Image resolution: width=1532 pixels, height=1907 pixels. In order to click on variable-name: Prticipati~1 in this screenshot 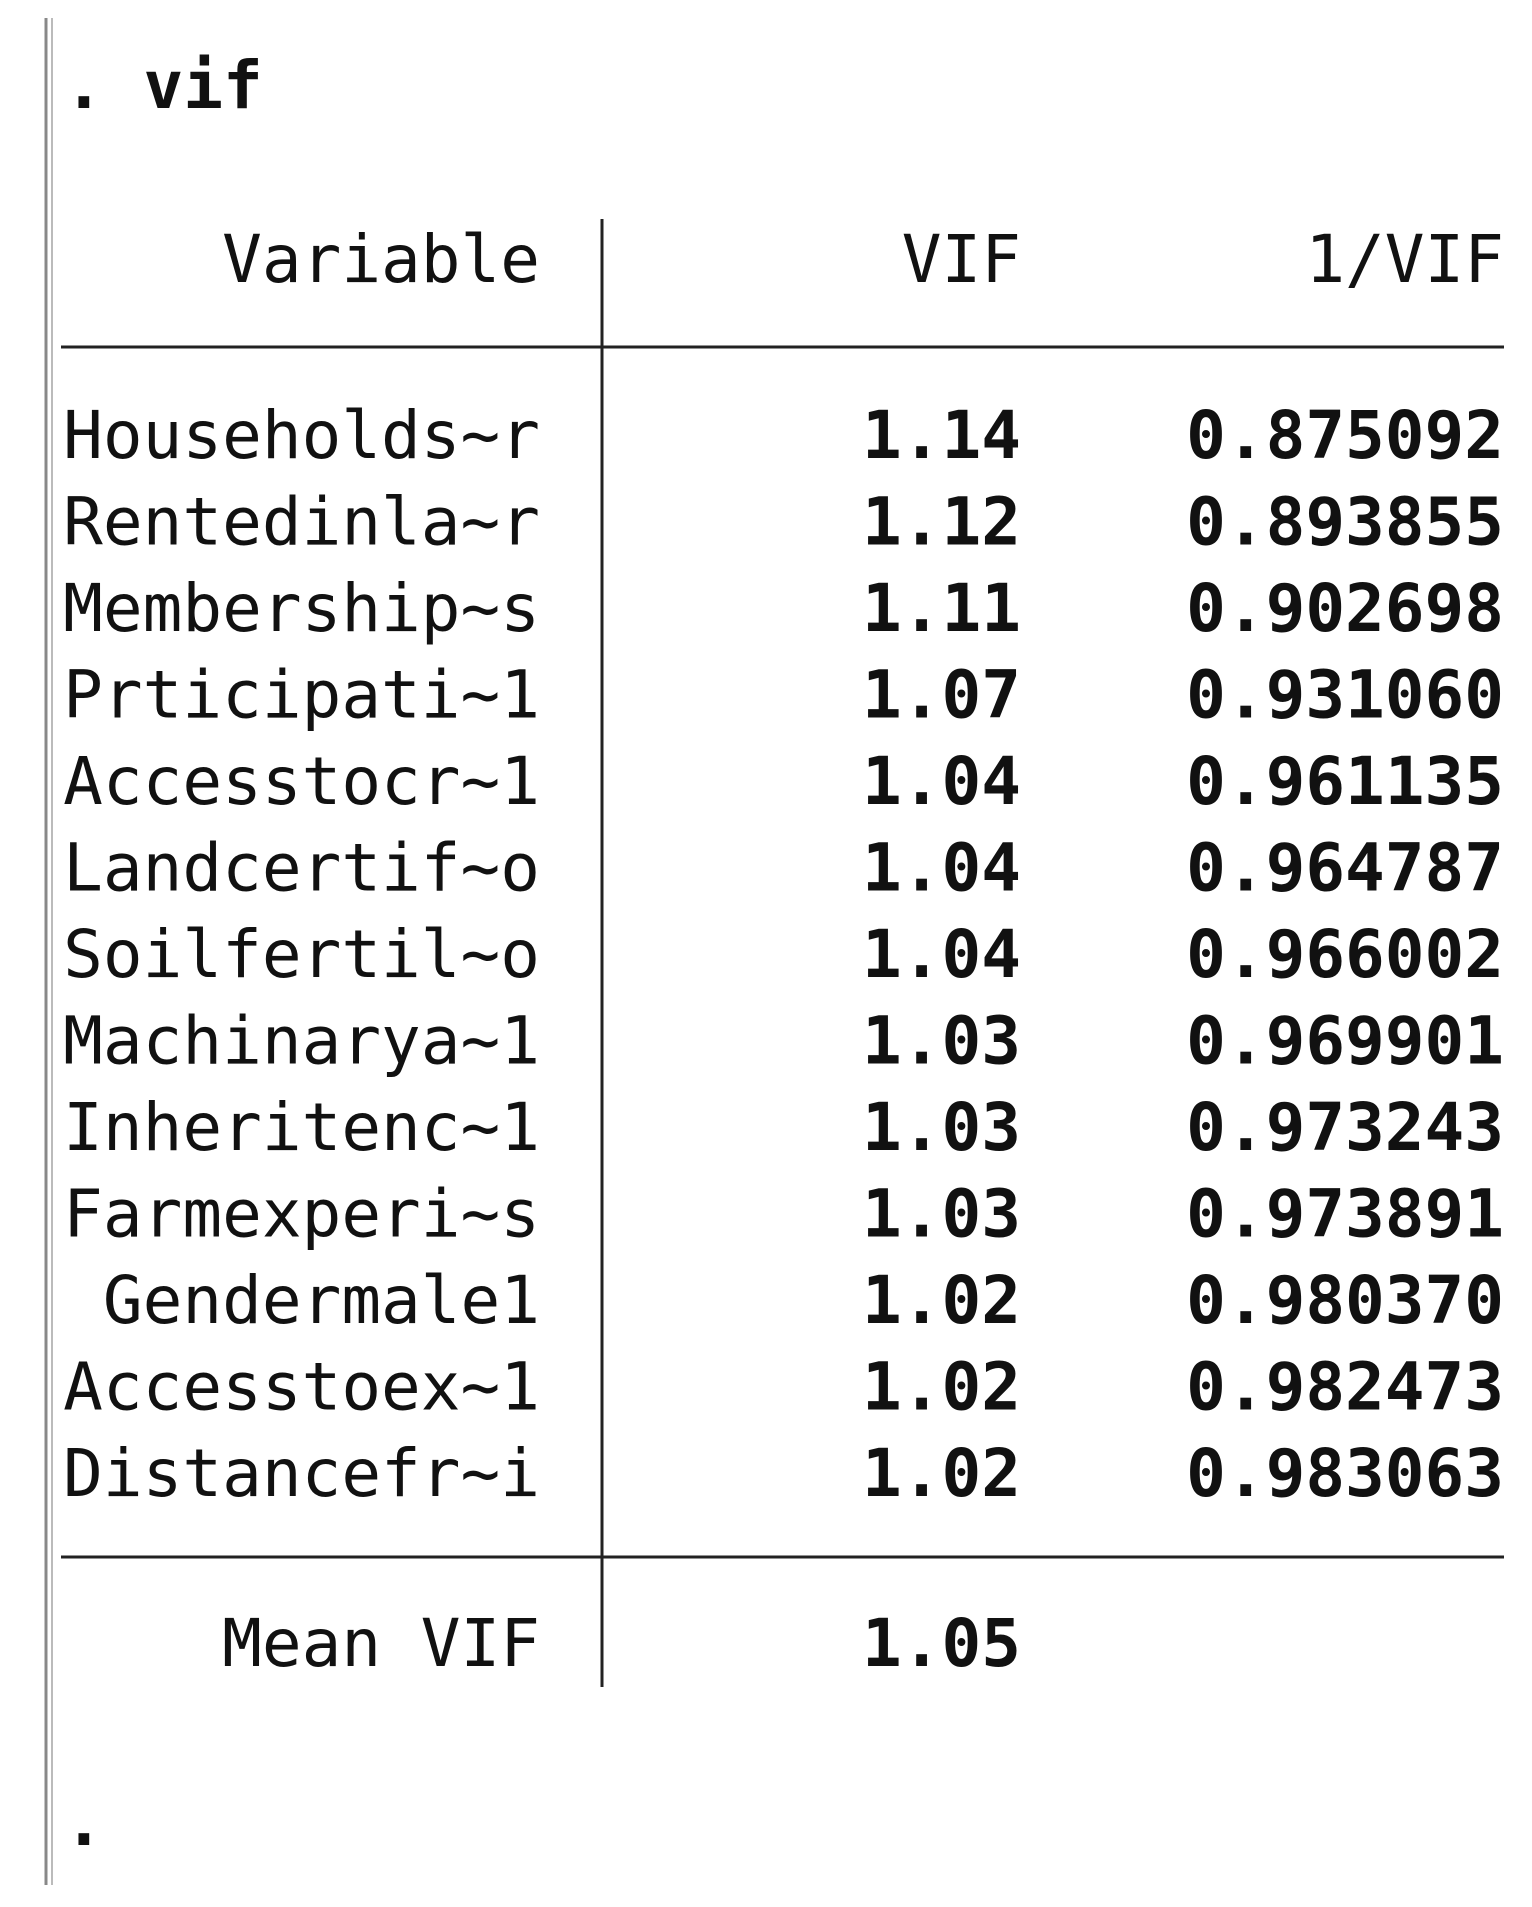, I will do `click(301, 695)`.